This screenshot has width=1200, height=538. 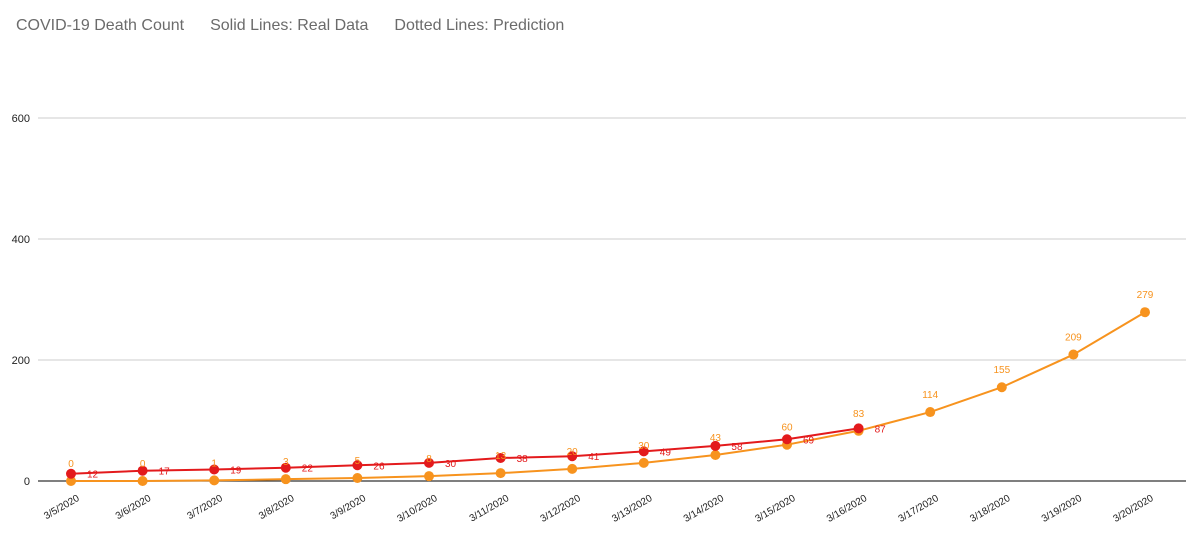 I want to click on real-data-label: 17, so click(x=165, y=472).